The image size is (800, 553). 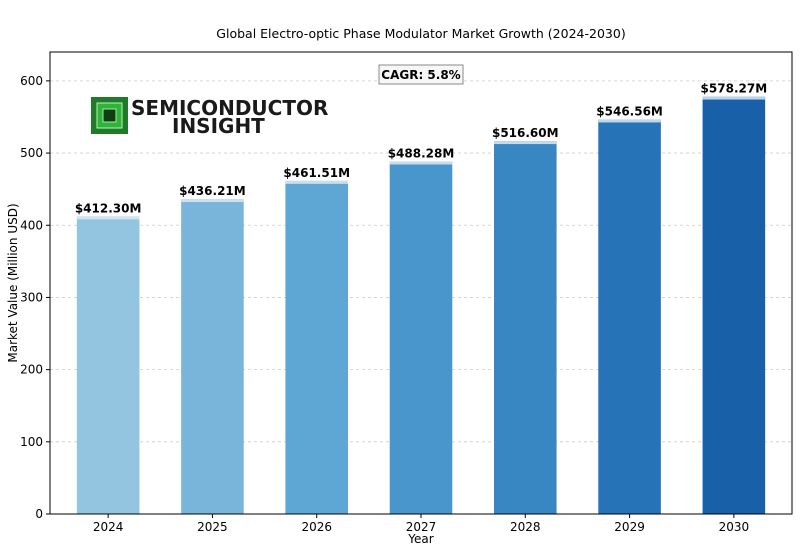 I want to click on semiconductor-insight-logo: SEMICONDUCTOR INSIGHT, so click(x=209, y=117).